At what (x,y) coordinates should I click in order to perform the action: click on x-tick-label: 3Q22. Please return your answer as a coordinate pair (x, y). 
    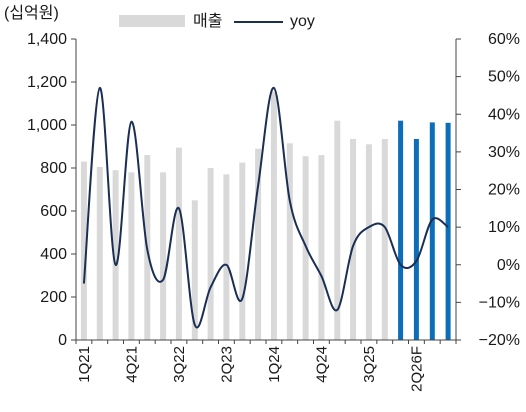
    Looking at the image, I should click on (179, 364).